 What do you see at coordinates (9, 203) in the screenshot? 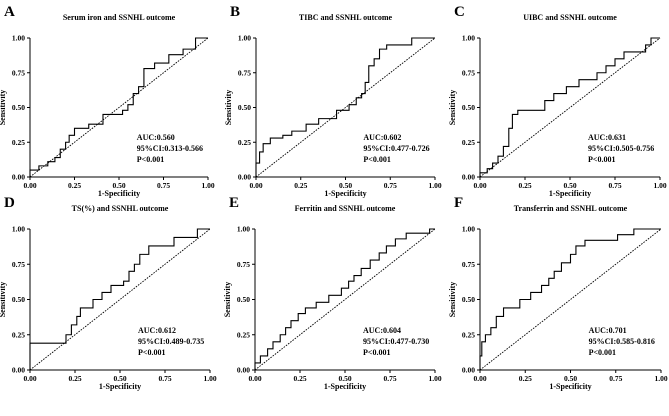
I see `panel-letter: D` at bounding box center [9, 203].